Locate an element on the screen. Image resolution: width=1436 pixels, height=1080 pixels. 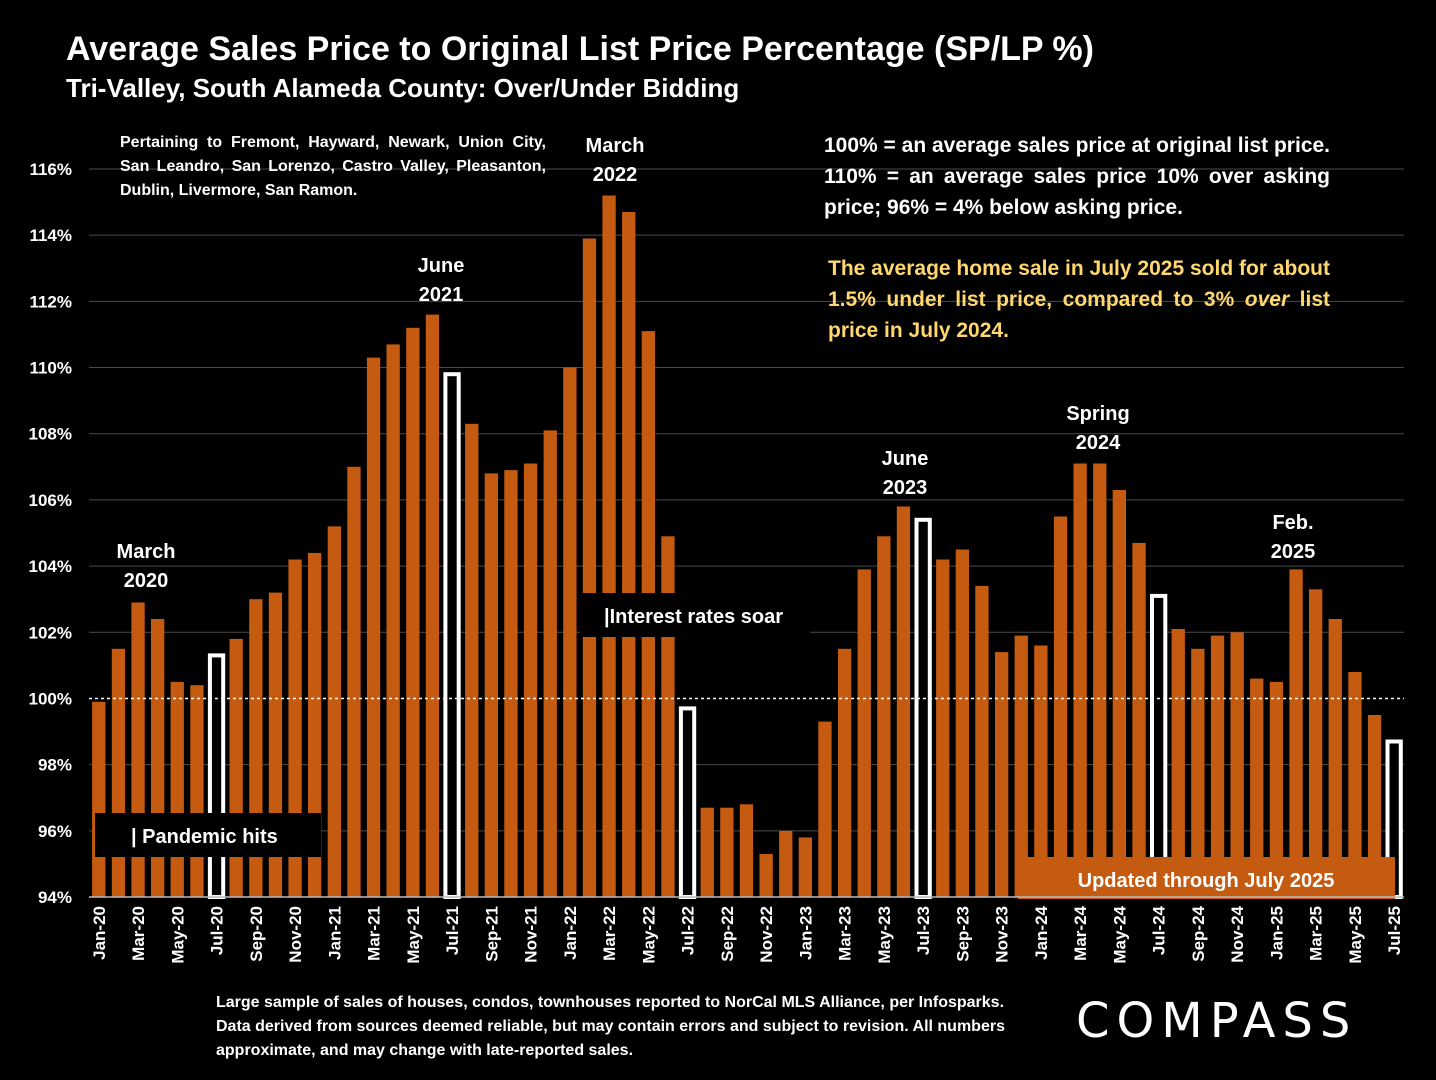
y-tick-label: 102% is located at coordinates (50, 632).